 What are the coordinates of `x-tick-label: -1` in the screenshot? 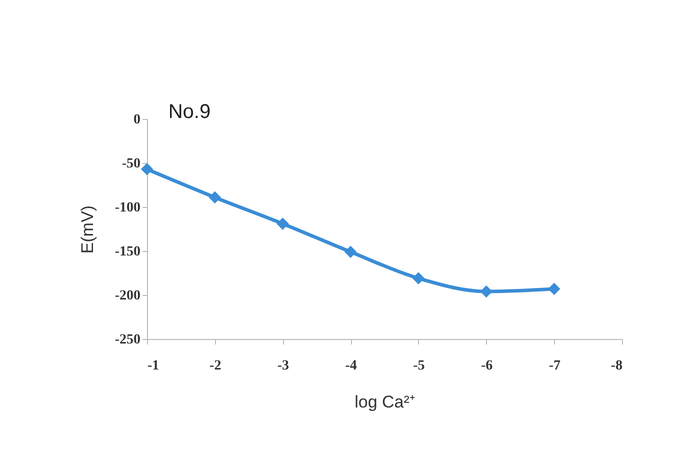 It's located at (154, 366).